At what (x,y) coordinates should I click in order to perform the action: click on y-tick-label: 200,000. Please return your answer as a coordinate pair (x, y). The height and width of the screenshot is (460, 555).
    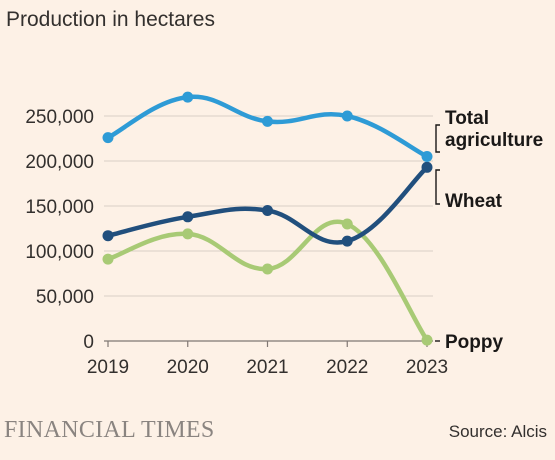
    Looking at the image, I should click on (59, 162).